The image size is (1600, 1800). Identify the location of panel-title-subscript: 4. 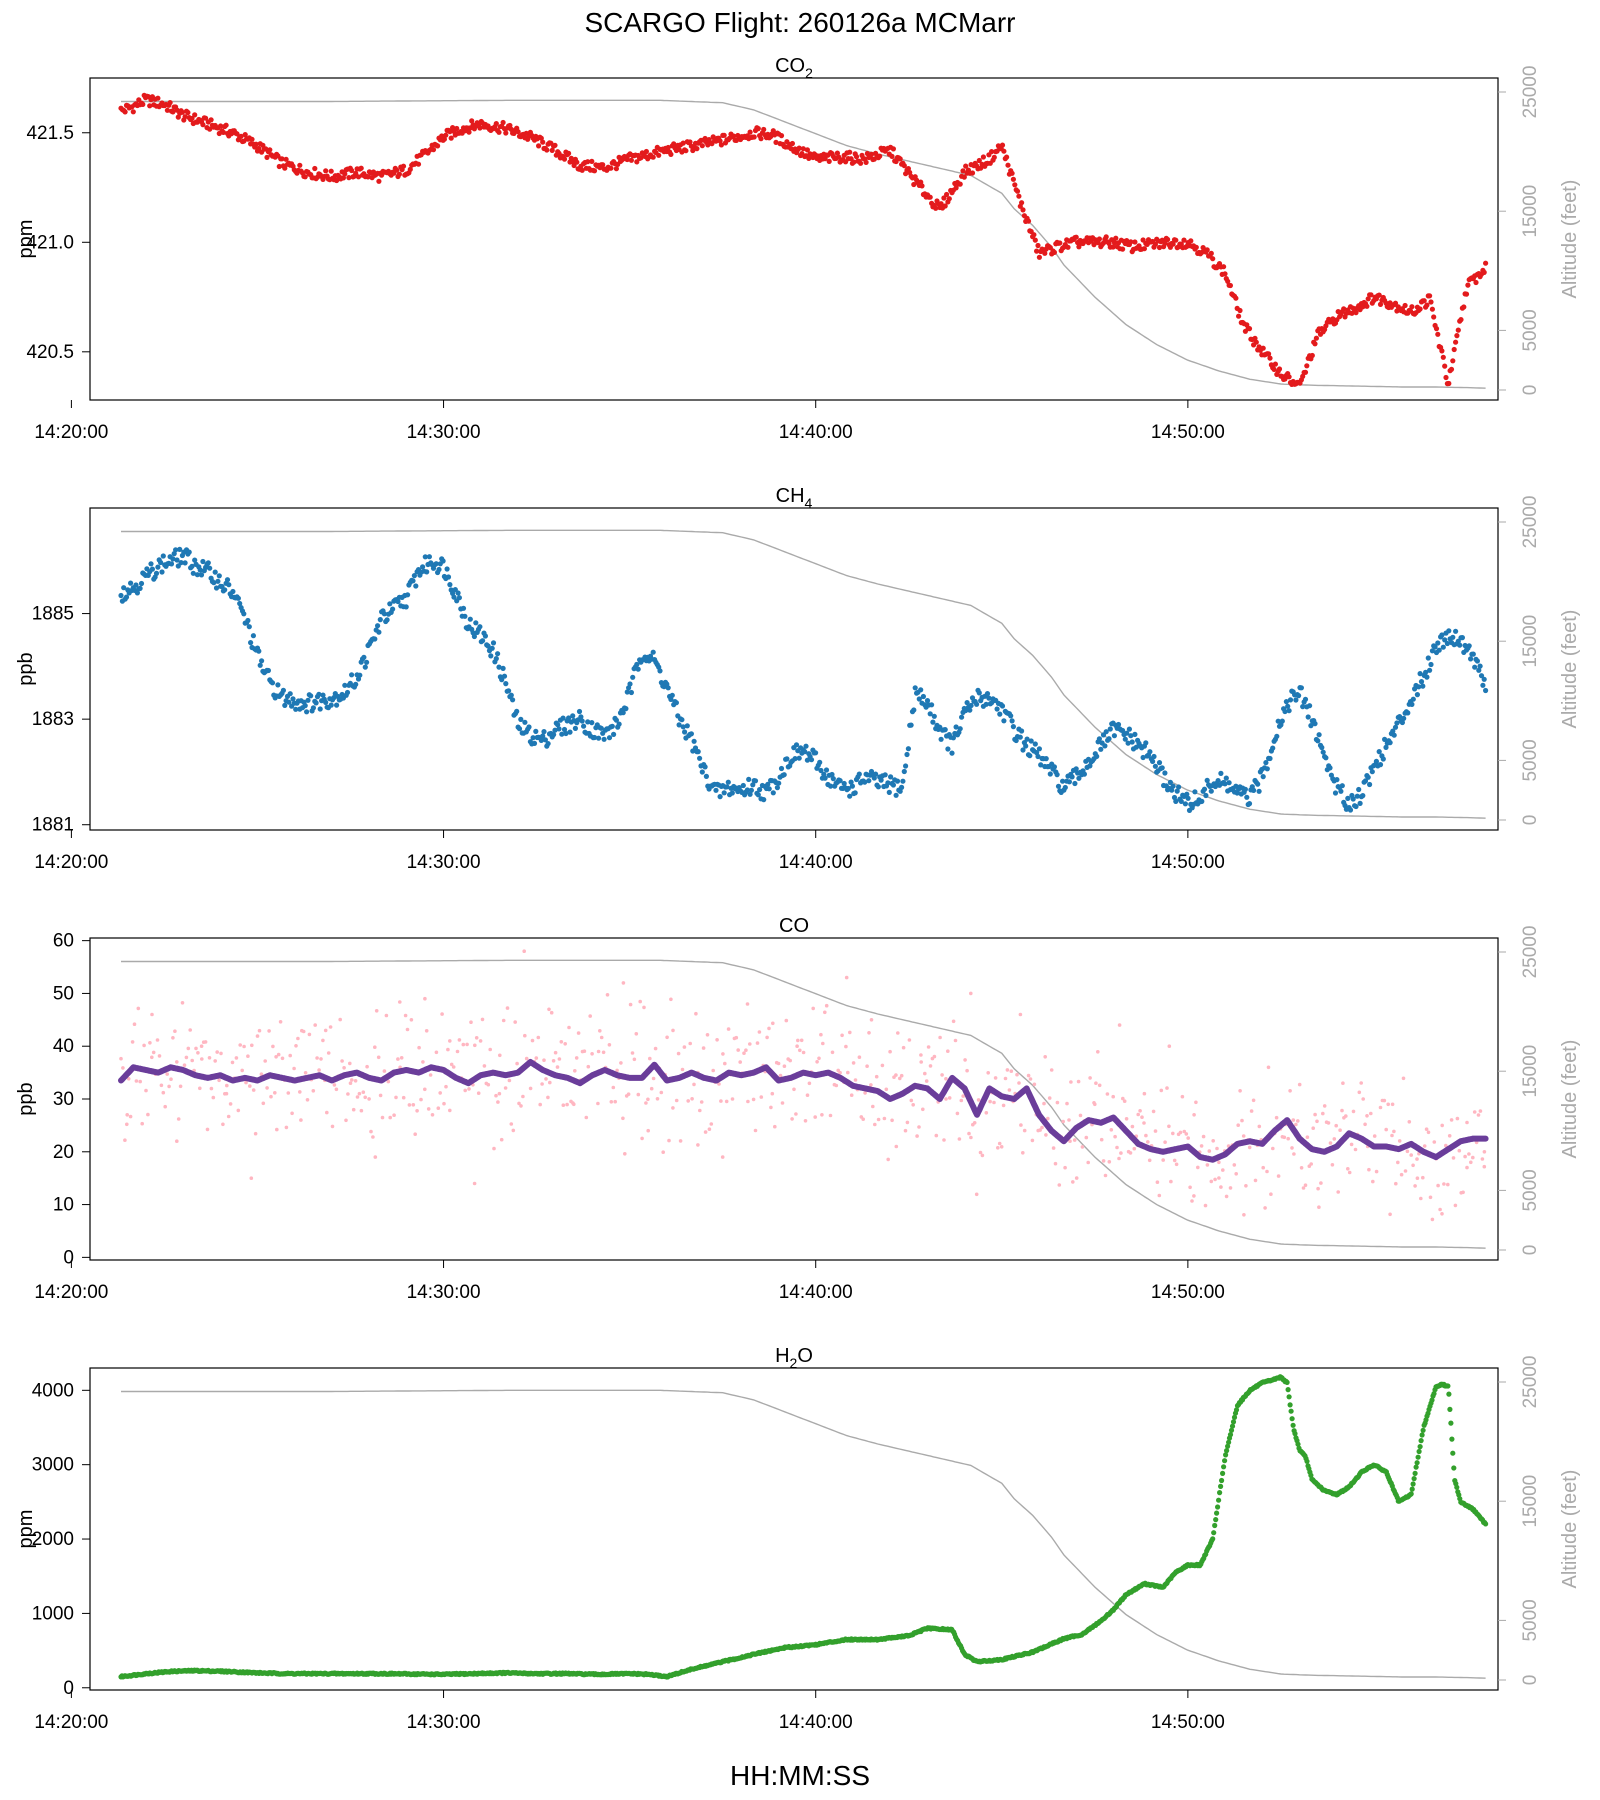
(809, 503).